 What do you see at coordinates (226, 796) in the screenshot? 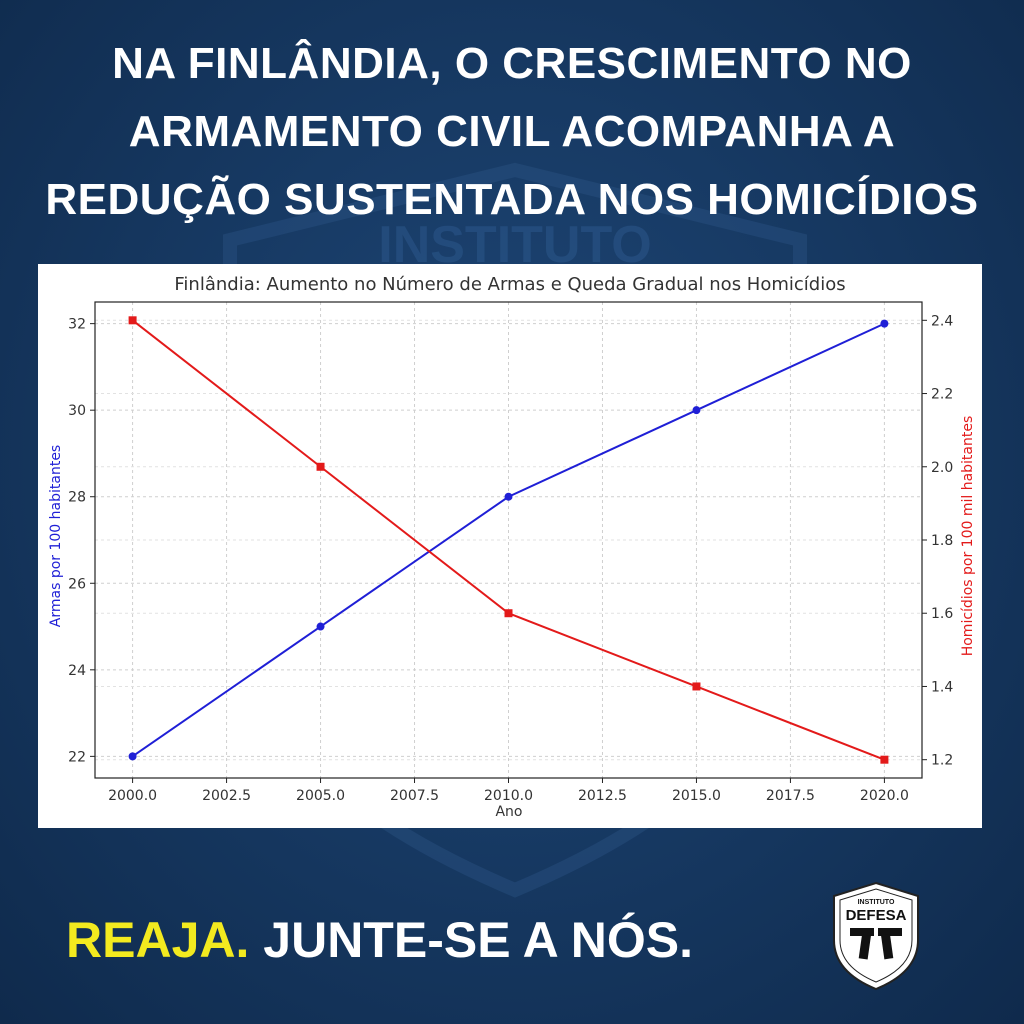
I see `x-tick-label: 2002.5` at bounding box center [226, 796].